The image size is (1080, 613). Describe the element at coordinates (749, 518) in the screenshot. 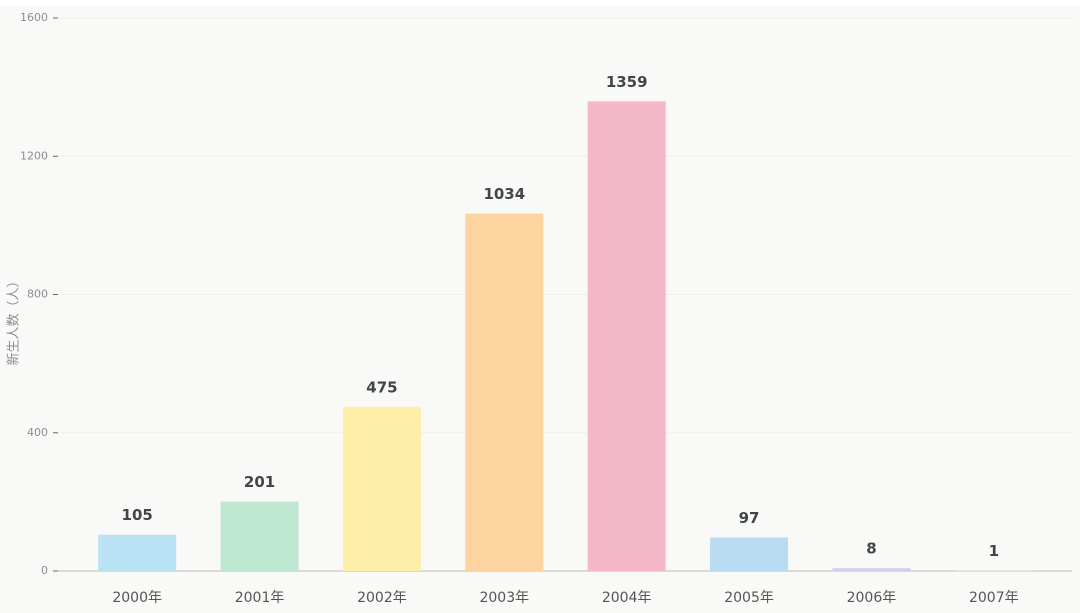

I see `value-label: 97` at that location.